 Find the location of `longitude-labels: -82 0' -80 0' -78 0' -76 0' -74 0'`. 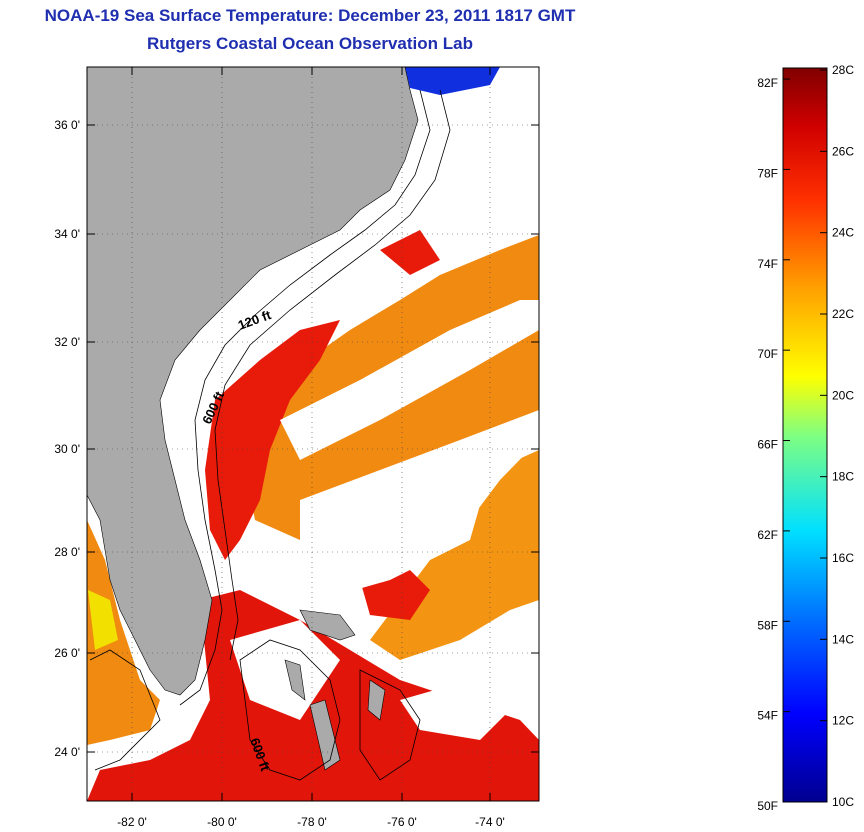

longitude-labels: -82 0' -80 0' -78 0' -76 0' -74 0' is located at coordinates (311, 822).